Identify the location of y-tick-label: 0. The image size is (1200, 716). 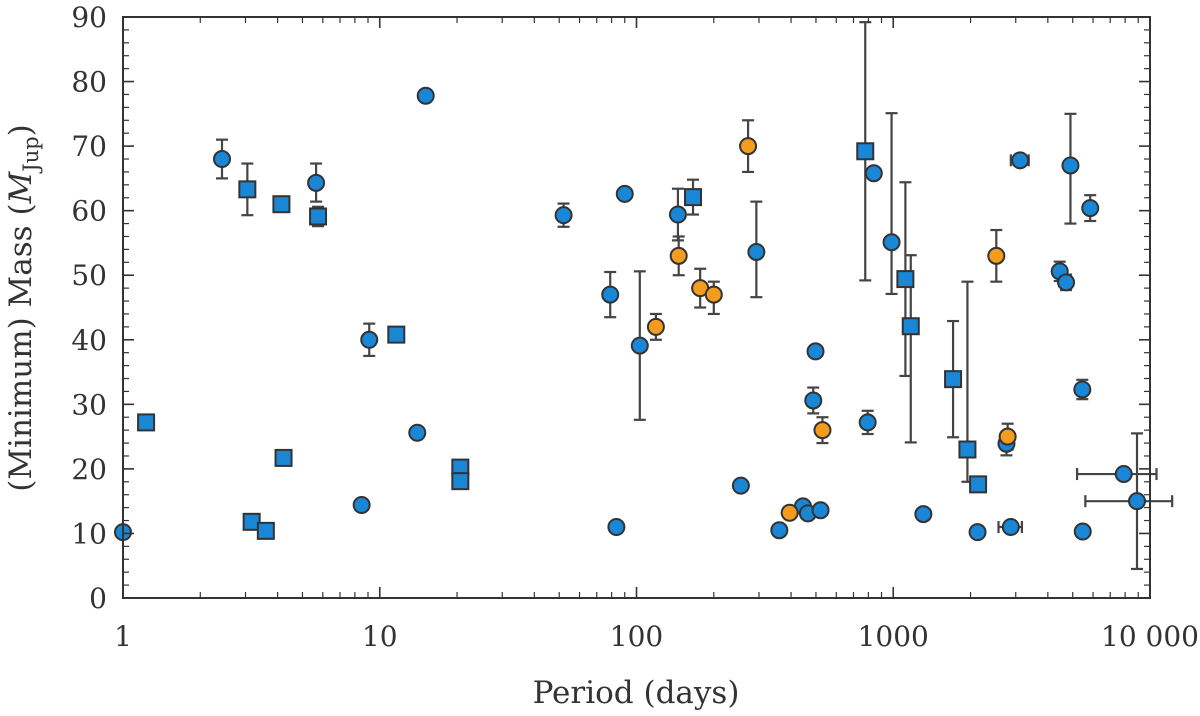
(98, 598).